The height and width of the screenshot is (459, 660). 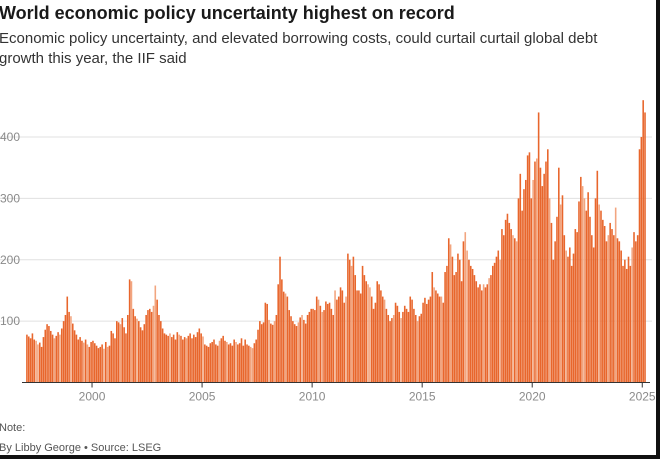 What do you see at coordinates (202, 397) in the screenshot?
I see `x-tick-label: 2005` at bounding box center [202, 397].